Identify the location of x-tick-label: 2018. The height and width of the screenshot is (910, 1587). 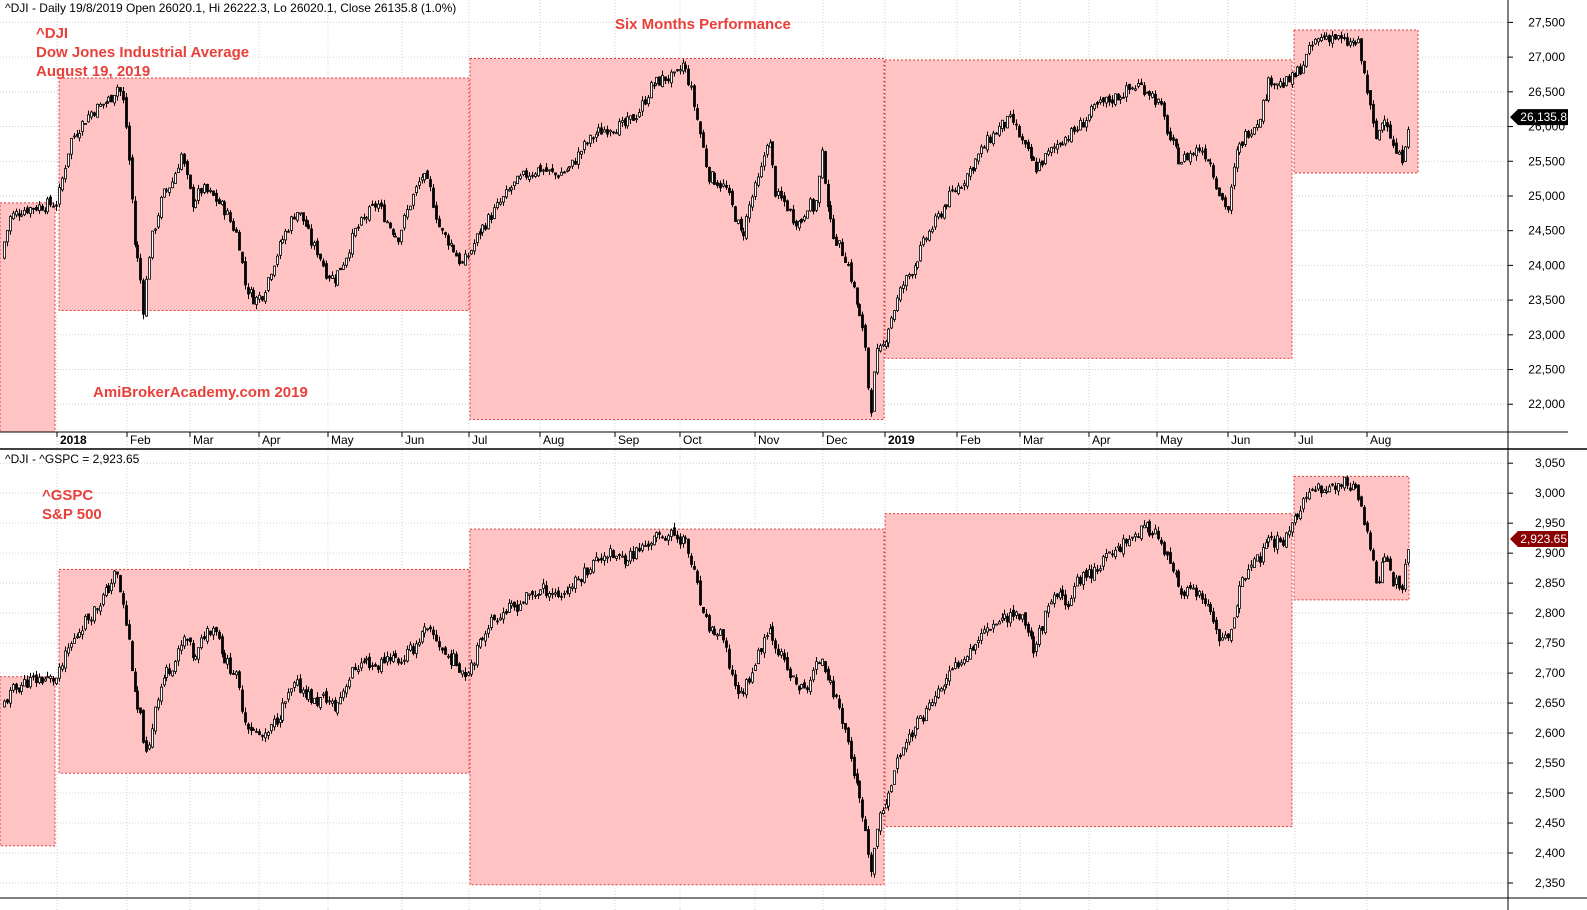
(73, 440).